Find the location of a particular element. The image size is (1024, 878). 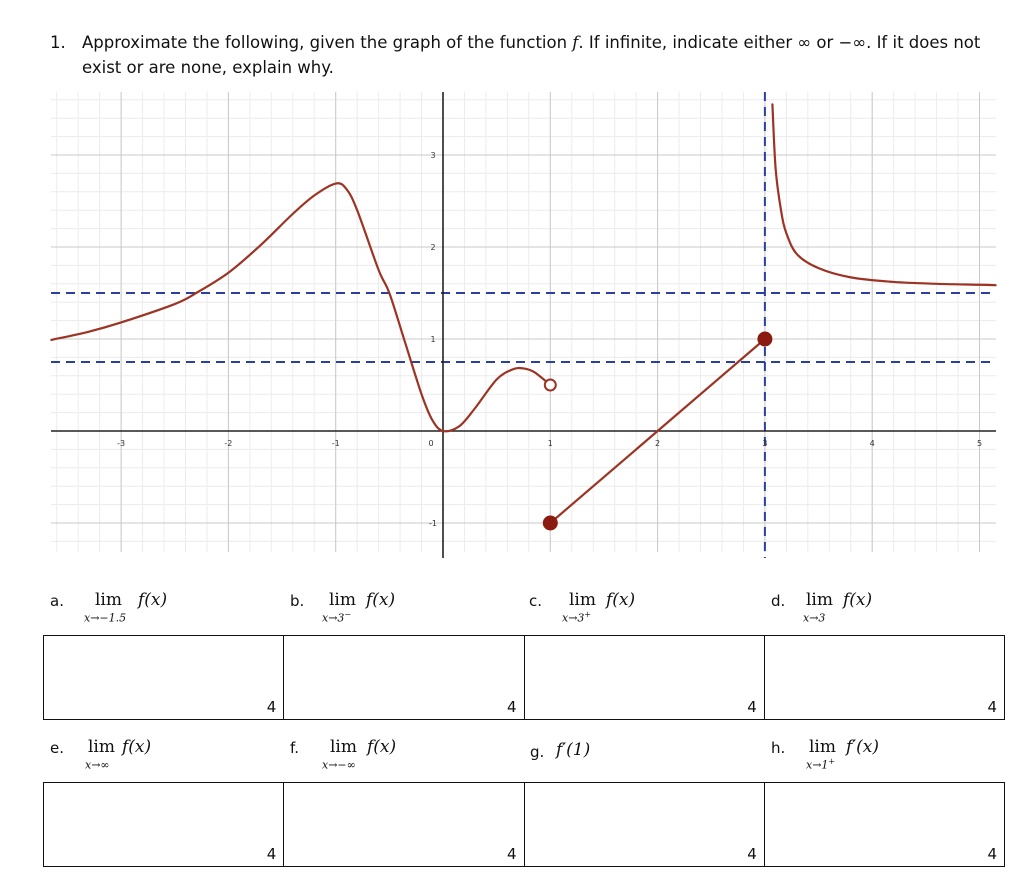

part-letter: e. is located at coordinates (57, 748).